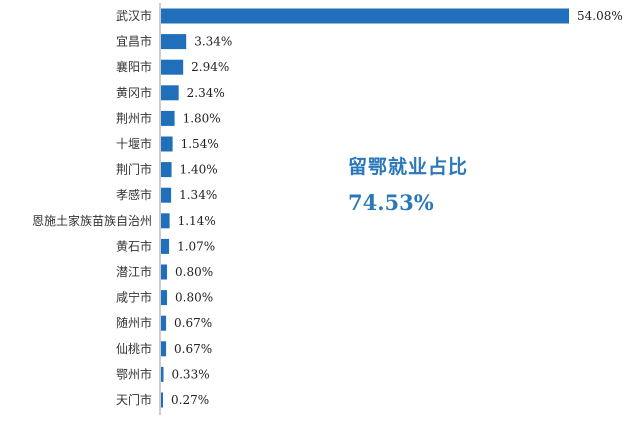  What do you see at coordinates (92, 220) in the screenshot?
I see `category-label: 恩施土家族苗族自治州` at bounding box center [92, 220].